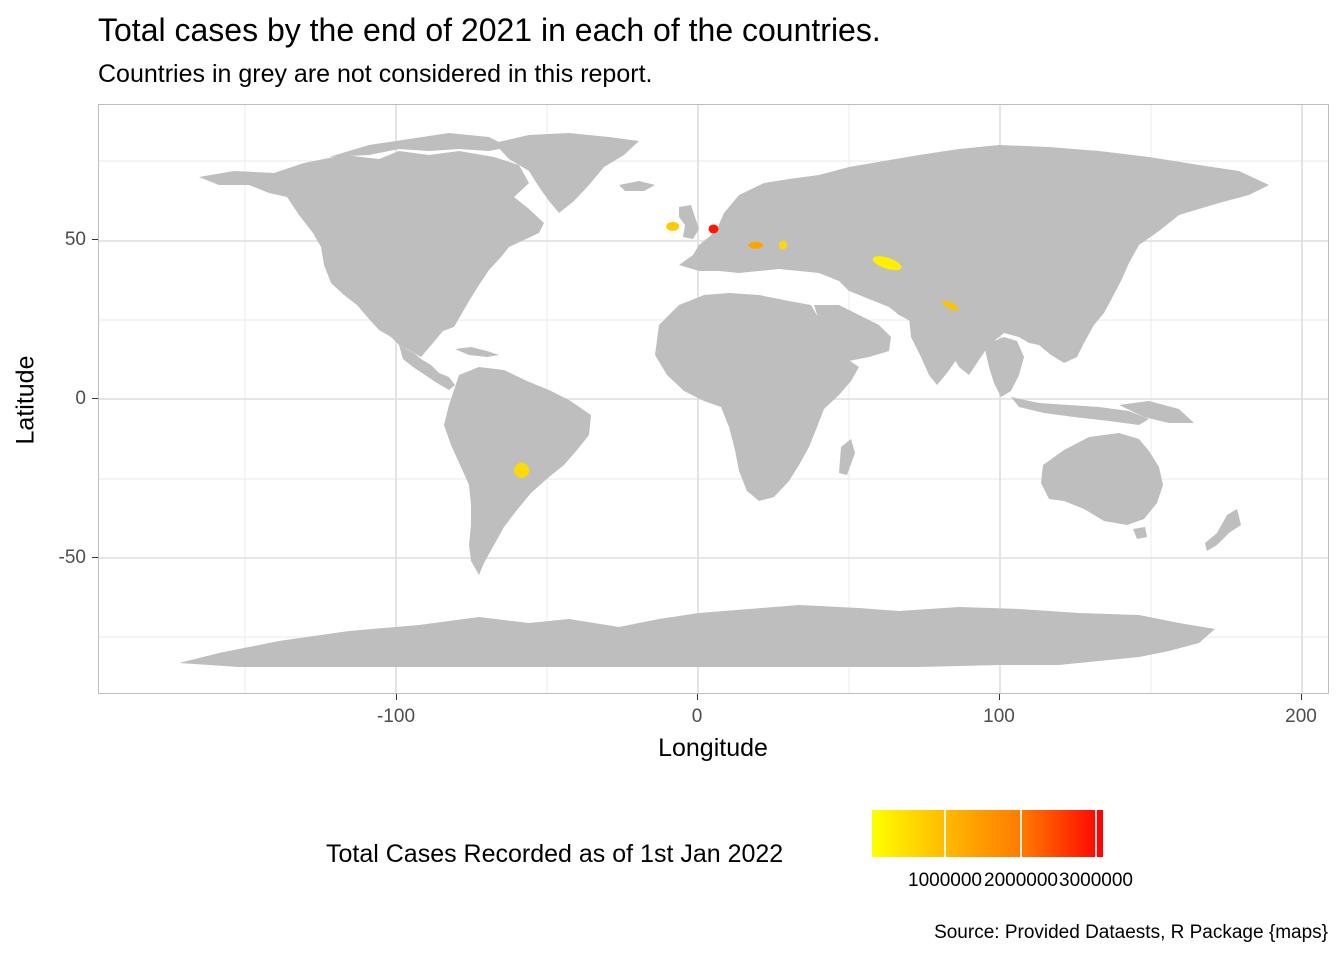 The width and height of the screenshot is (1344, 960). What do you see at coordinates (1080, 411) in the screenshot?
I see `indonesia` at bounding box center [1080, 411].